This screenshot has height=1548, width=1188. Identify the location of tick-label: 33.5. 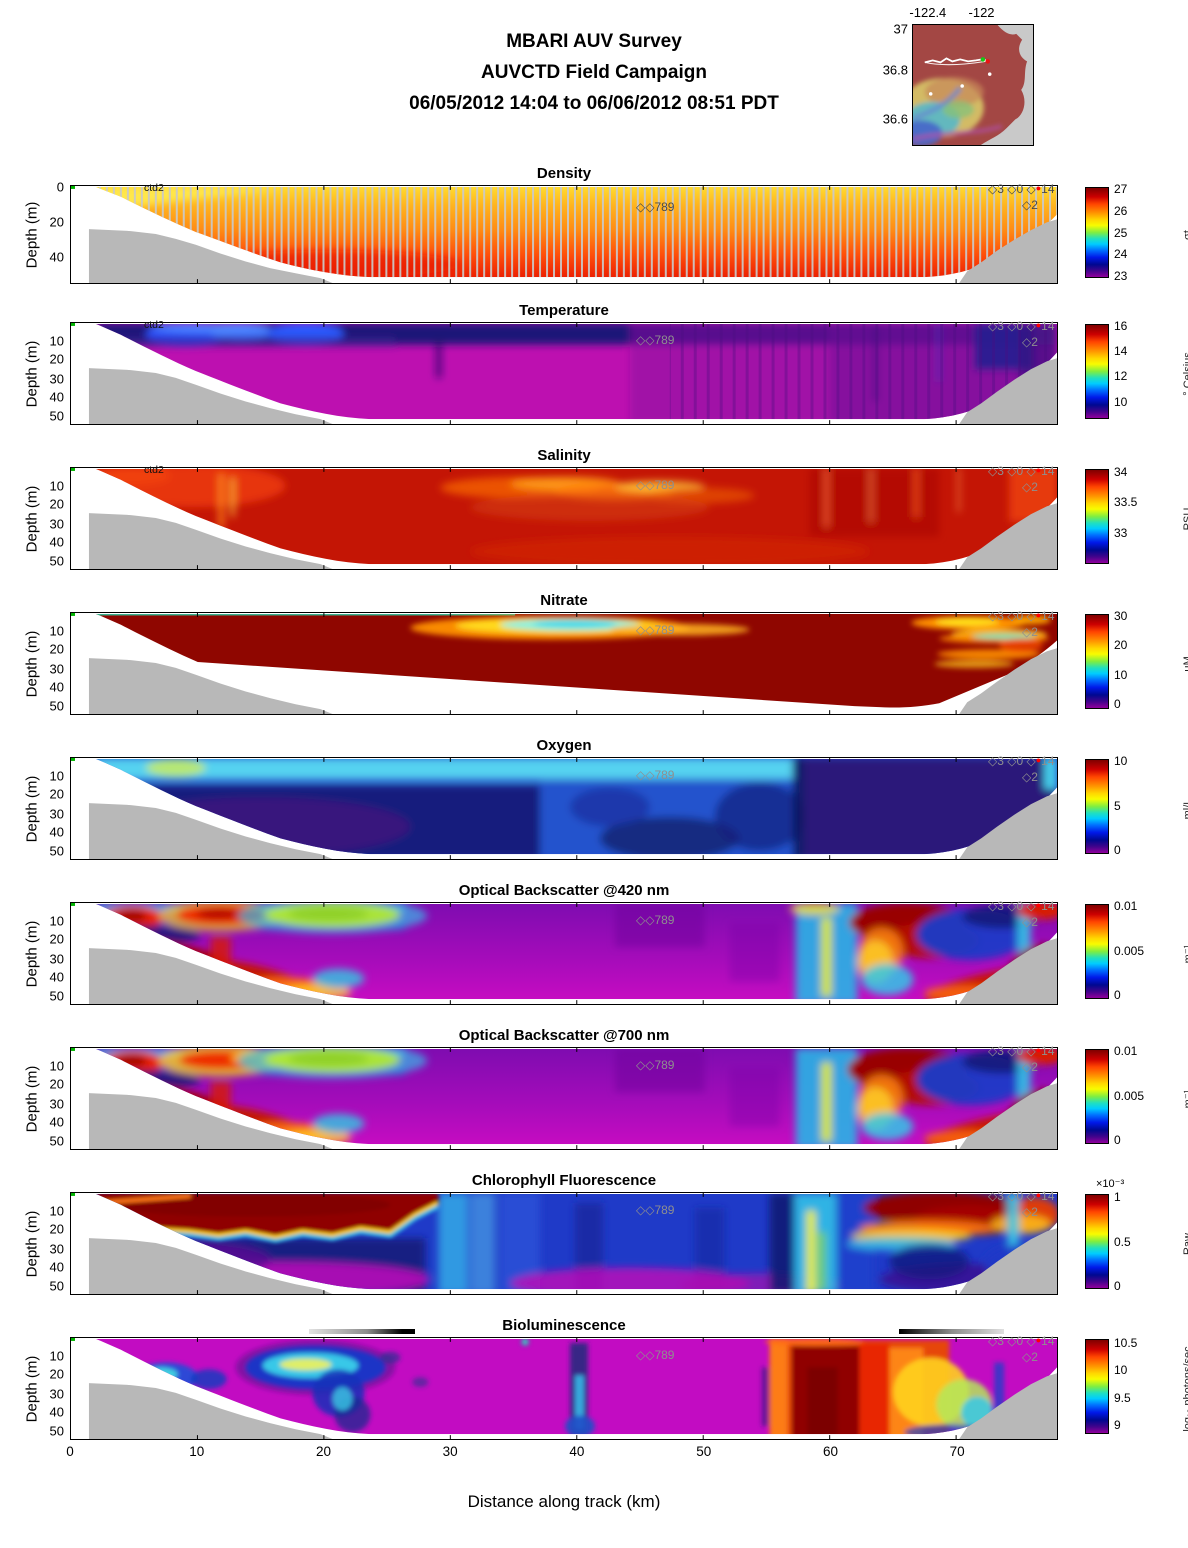
(1126, 502).